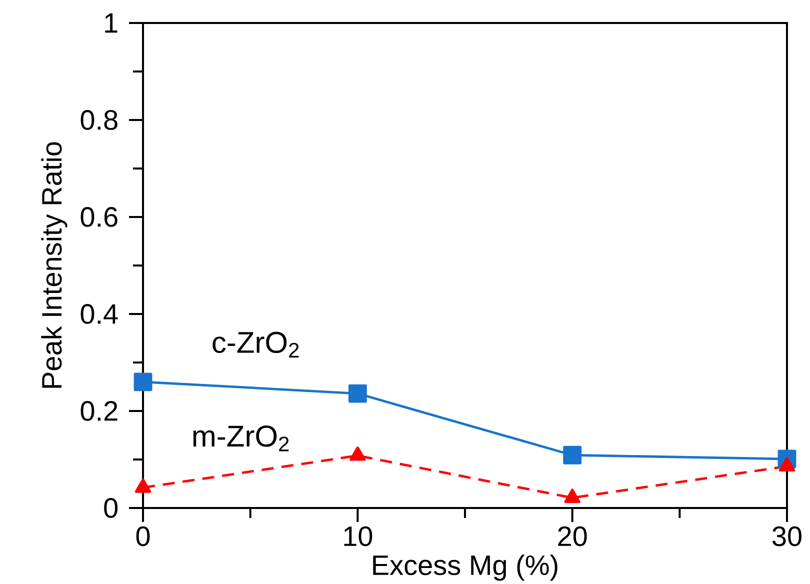  I want to click on series-label: c-ZrO$_{2}$, so click(255, 345).